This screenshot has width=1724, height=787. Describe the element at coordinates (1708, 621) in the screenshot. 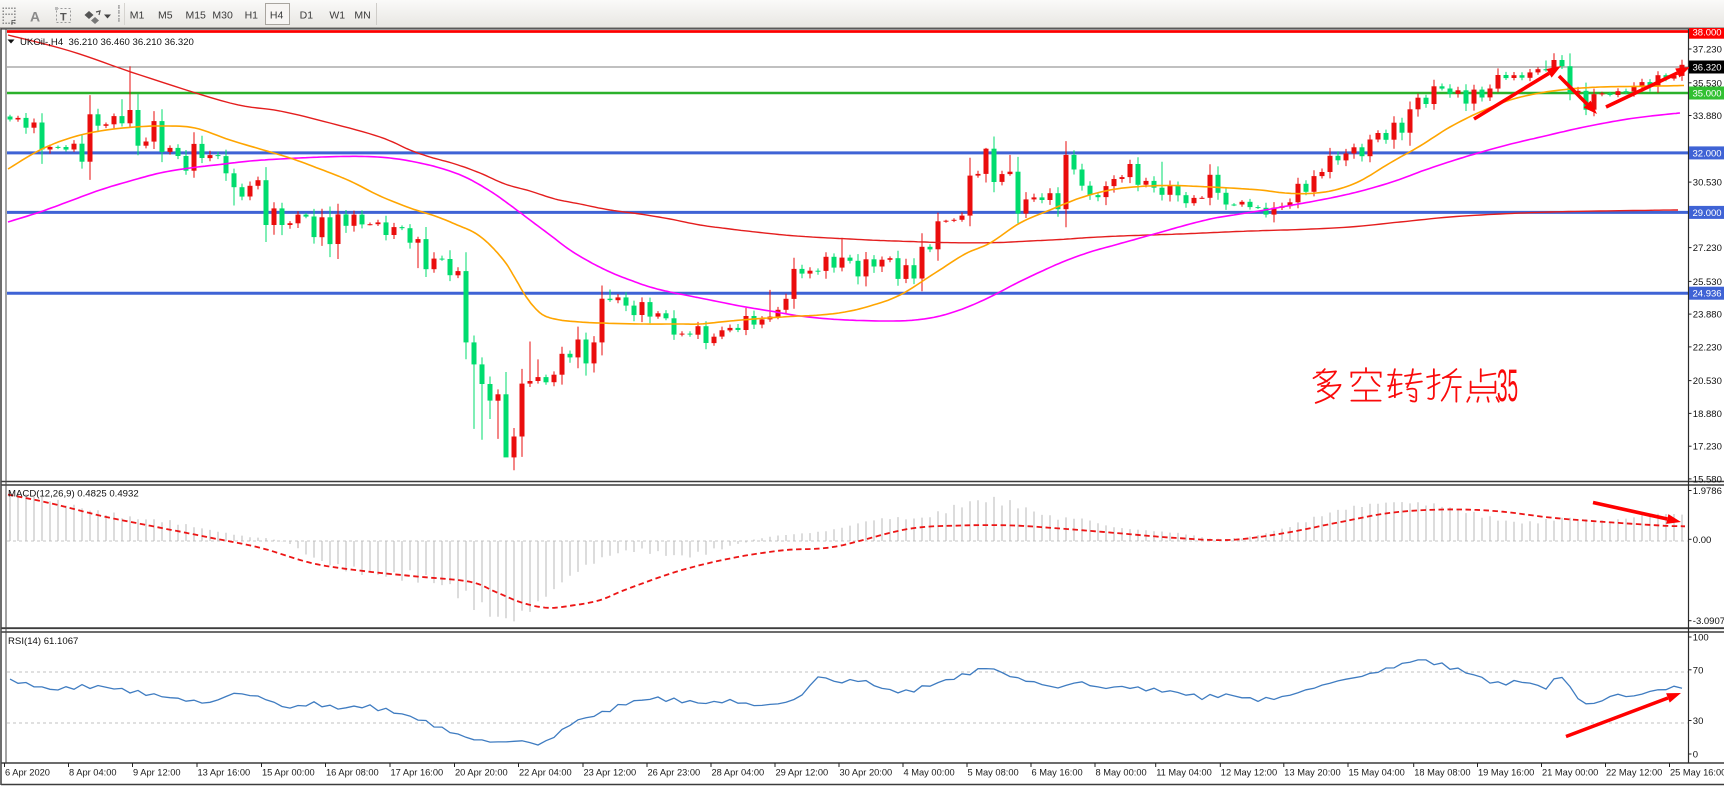

I see `svg-text: -3.0907` at that location.